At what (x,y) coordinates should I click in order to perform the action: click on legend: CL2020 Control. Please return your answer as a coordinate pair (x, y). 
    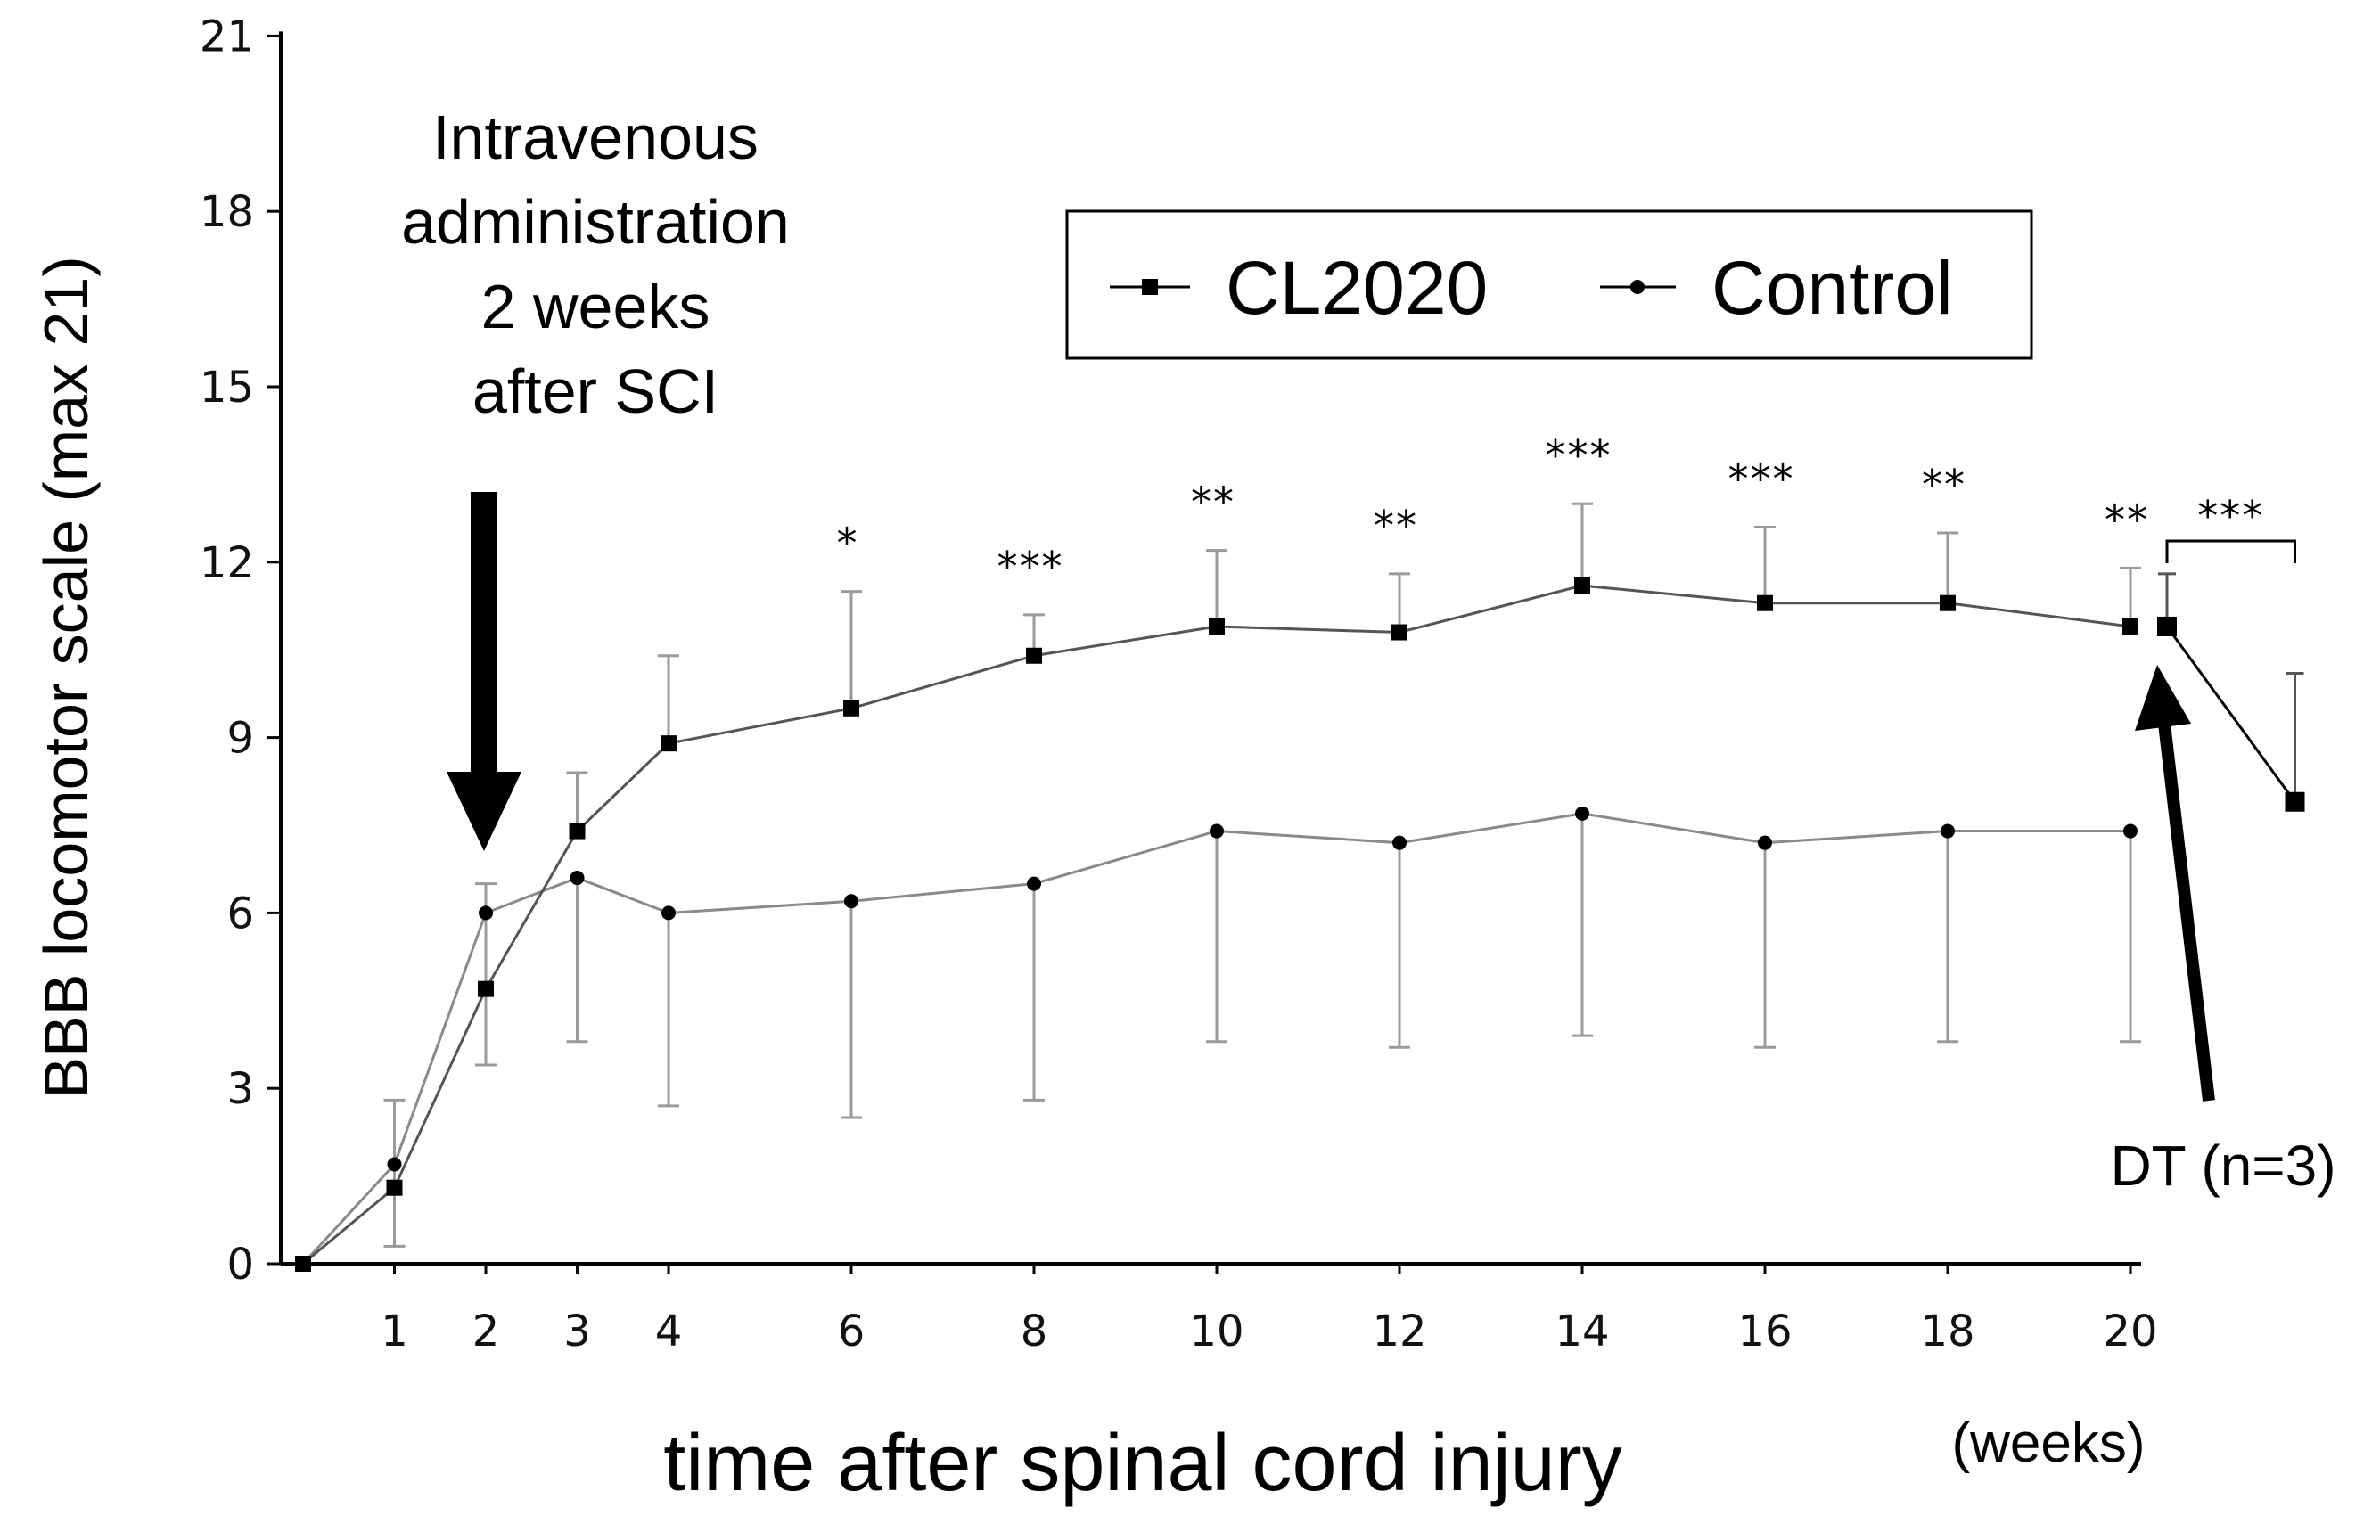
    Looking at the image, I should click on (1549, 284).